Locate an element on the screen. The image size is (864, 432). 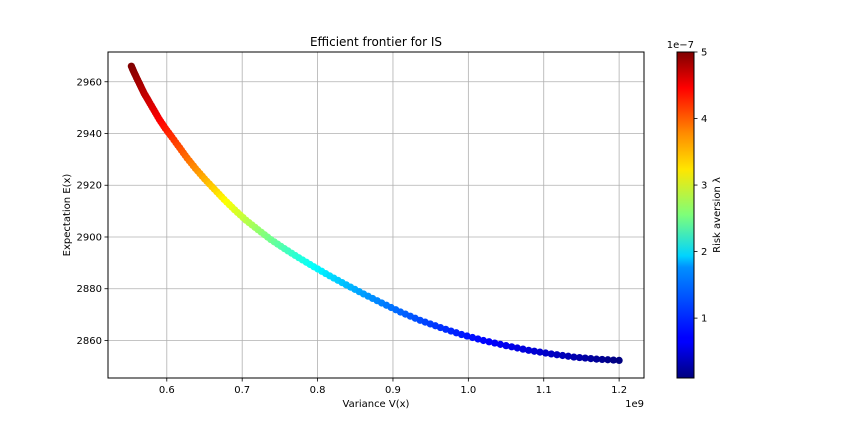
colorbar-tick-label: 5 is located at coordinates (704, 53).